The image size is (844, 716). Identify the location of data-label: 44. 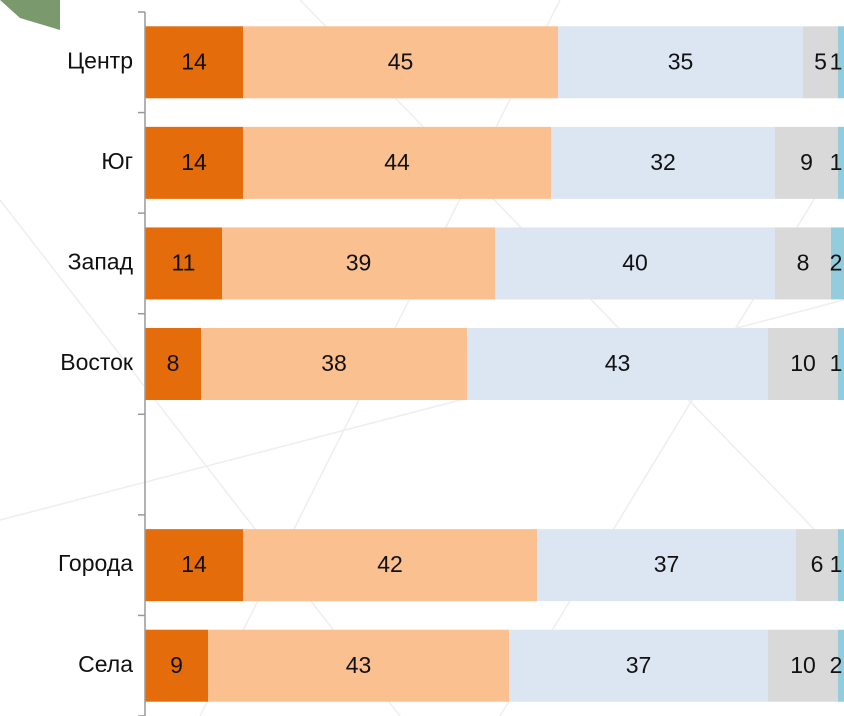
(397, 162).